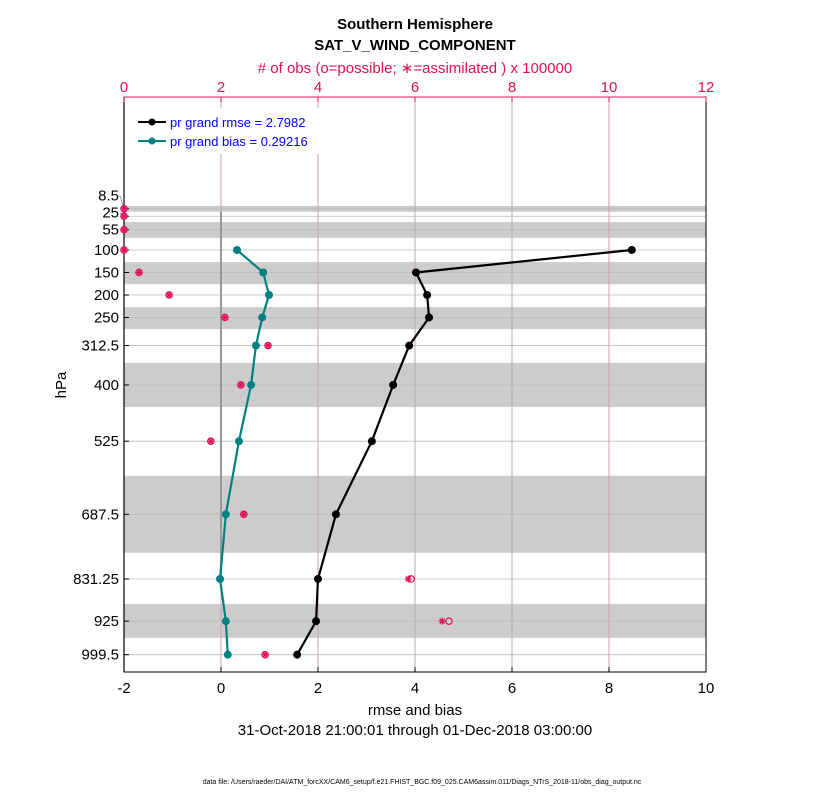  I want to click on y-tick-label: 150, so click(106, 272).